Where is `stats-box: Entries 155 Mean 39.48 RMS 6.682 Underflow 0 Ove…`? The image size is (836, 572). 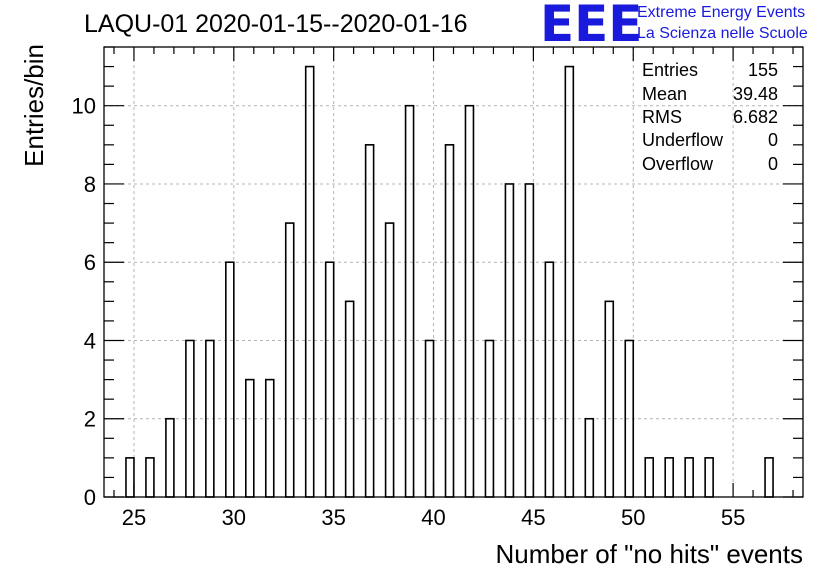
stats-box: Entries 155 Mean 39.48 RMS 6.682 Underflow 0 Ove… is located at coordinates (710, 117).